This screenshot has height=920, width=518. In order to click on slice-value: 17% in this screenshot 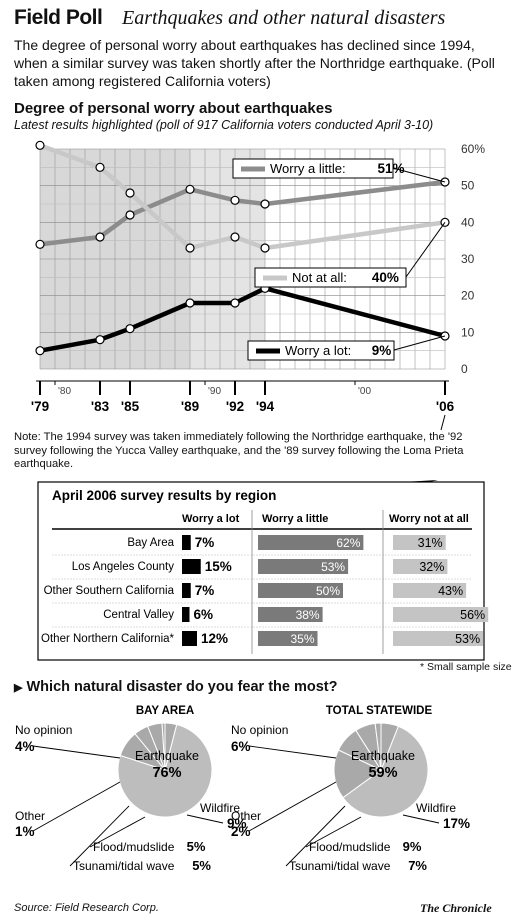, I will do `click(456, 823)`.